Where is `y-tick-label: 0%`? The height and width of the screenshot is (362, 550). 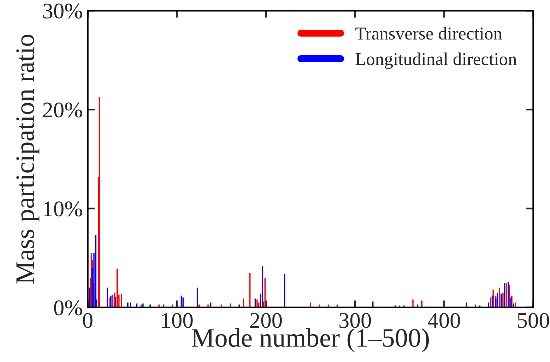 y-tick-label: 0% is located at coordinates (68, 308).